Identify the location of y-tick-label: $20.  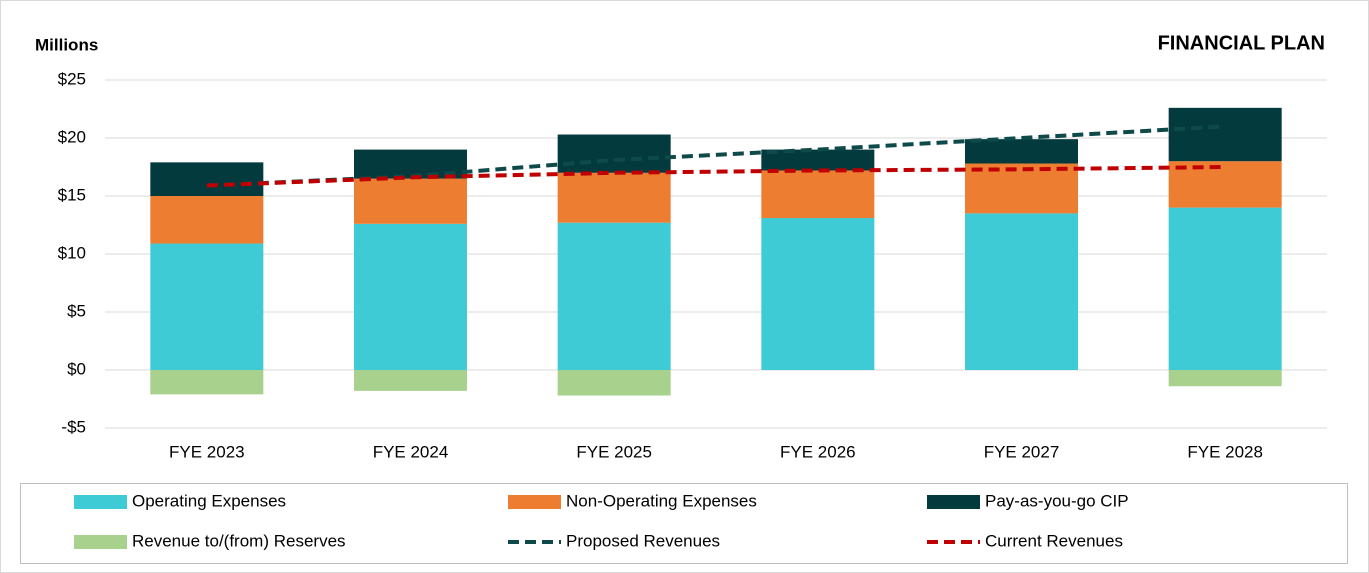
(72, 136).